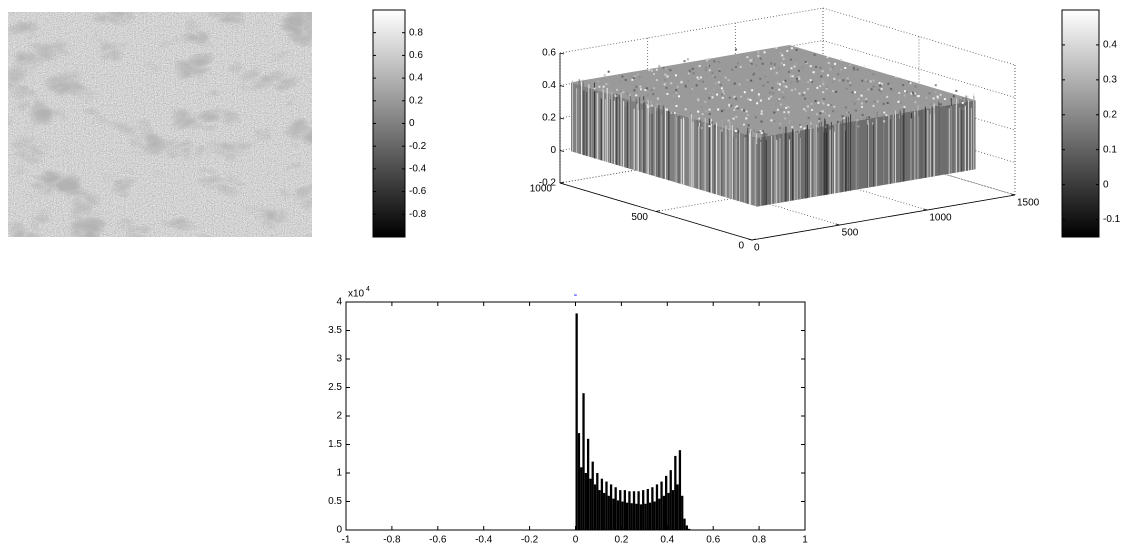  I want to click on x-tick-label: 0.2, so click(621, 540).